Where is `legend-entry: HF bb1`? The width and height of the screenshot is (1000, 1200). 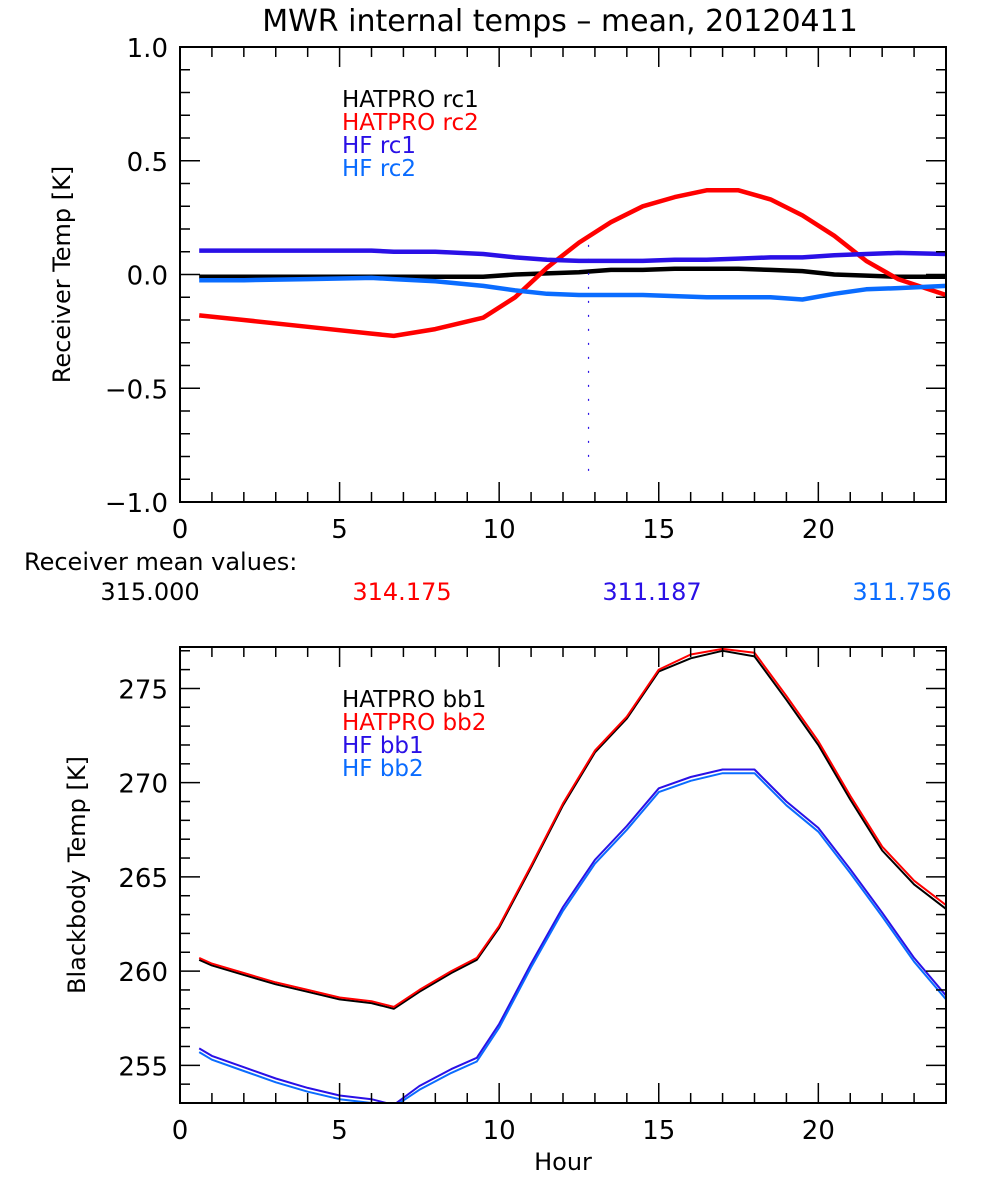
legend-entry: HF bb1 is located at coordinates (383, 746).